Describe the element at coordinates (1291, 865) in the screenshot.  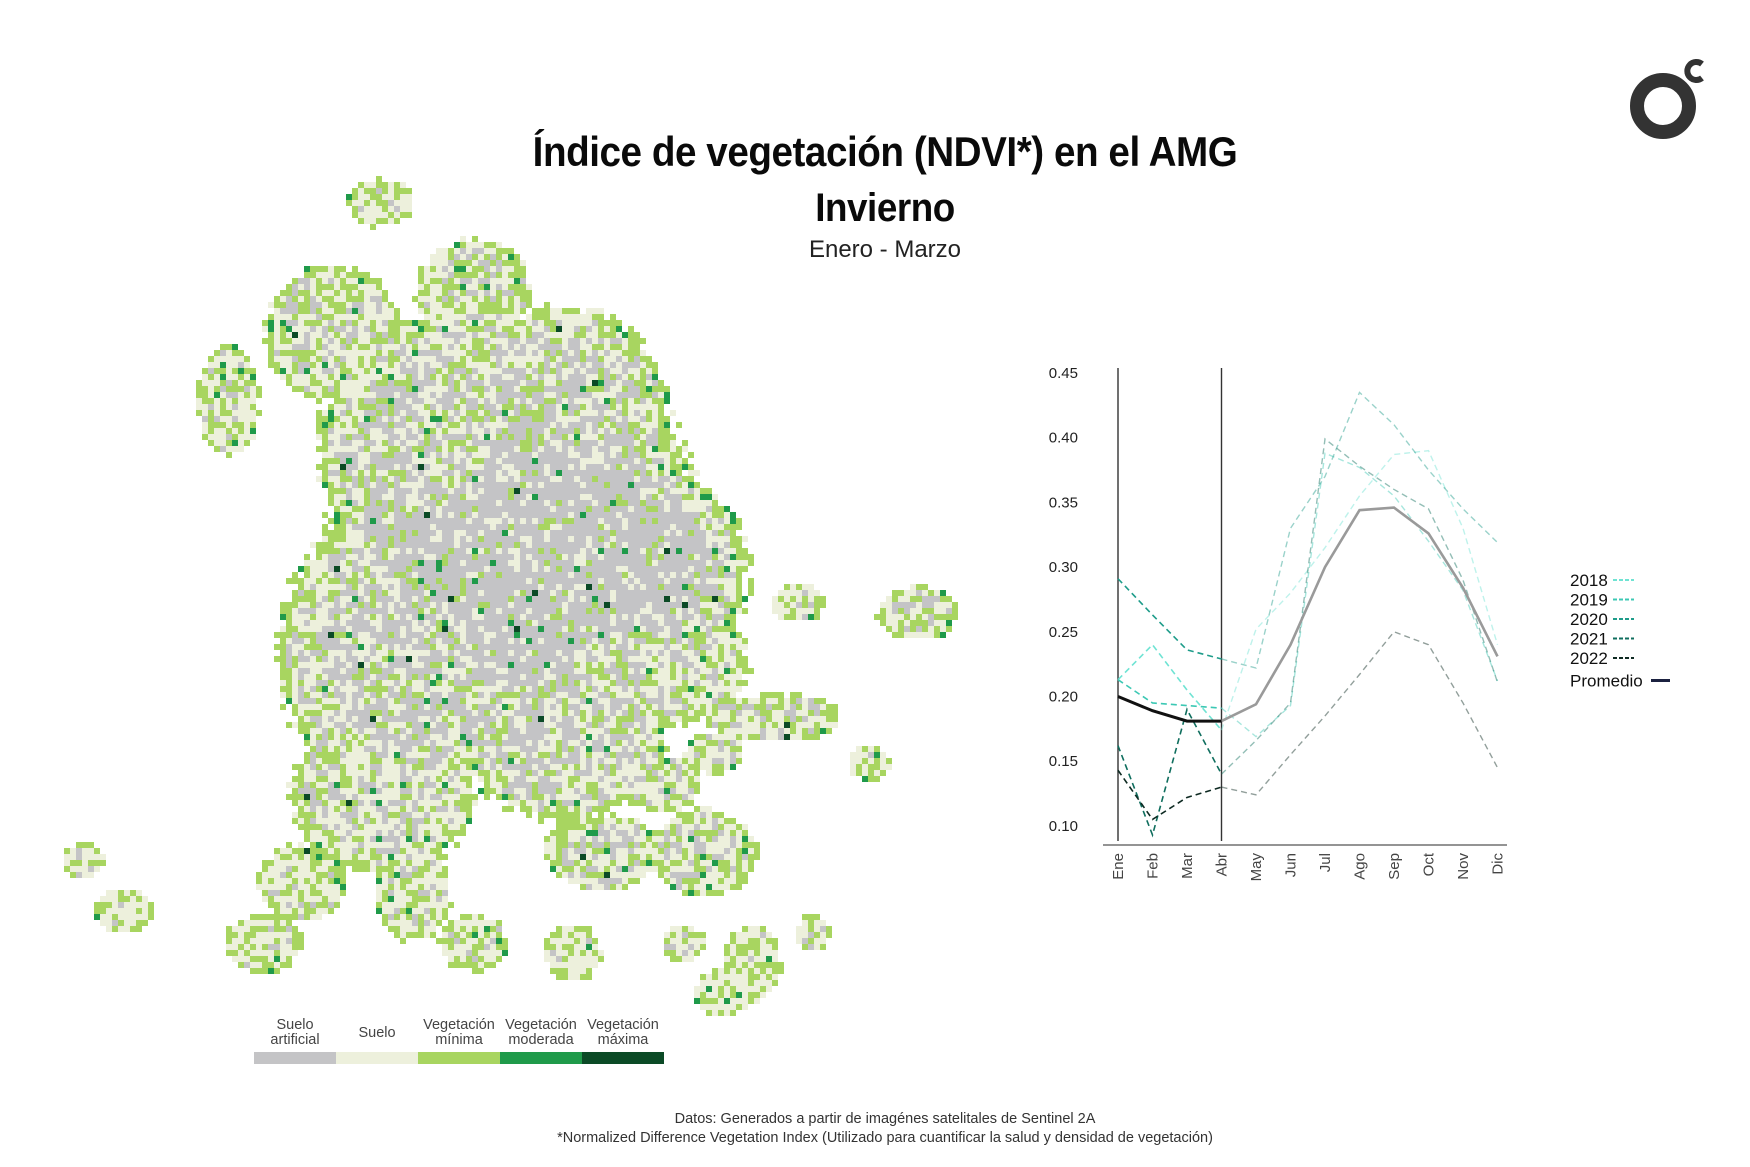
I see `x-tick-label: Jun` at that location.